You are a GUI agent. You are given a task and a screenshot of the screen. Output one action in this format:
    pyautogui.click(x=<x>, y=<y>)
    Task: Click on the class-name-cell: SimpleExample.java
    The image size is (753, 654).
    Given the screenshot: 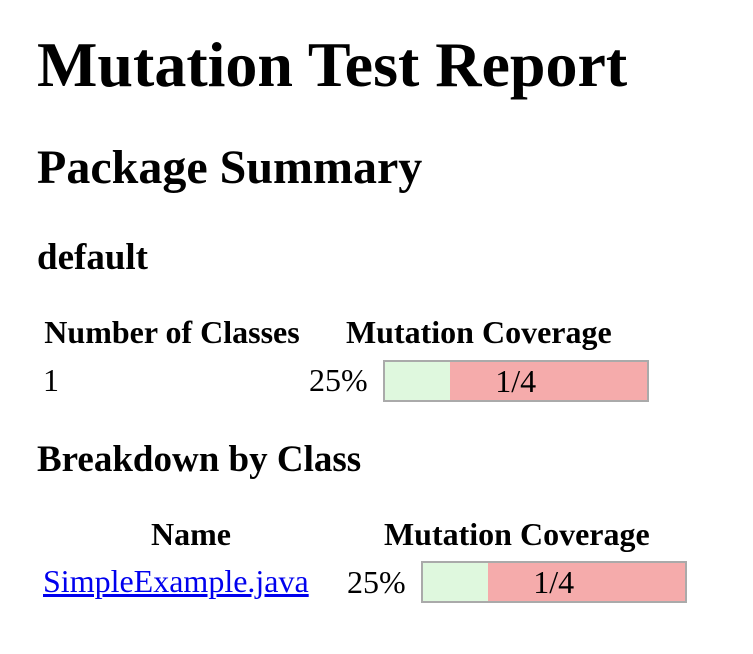 What is the action you would take?
    pyautogui.click(x=191, y=582)
    